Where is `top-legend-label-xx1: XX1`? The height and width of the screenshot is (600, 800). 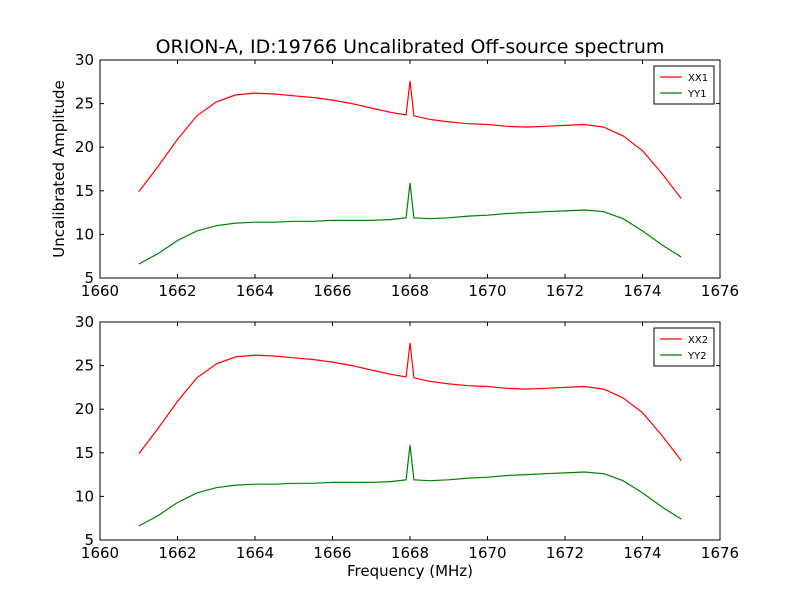 top-legend-label-xx1: XX1 is located at coordinates (698, 78).